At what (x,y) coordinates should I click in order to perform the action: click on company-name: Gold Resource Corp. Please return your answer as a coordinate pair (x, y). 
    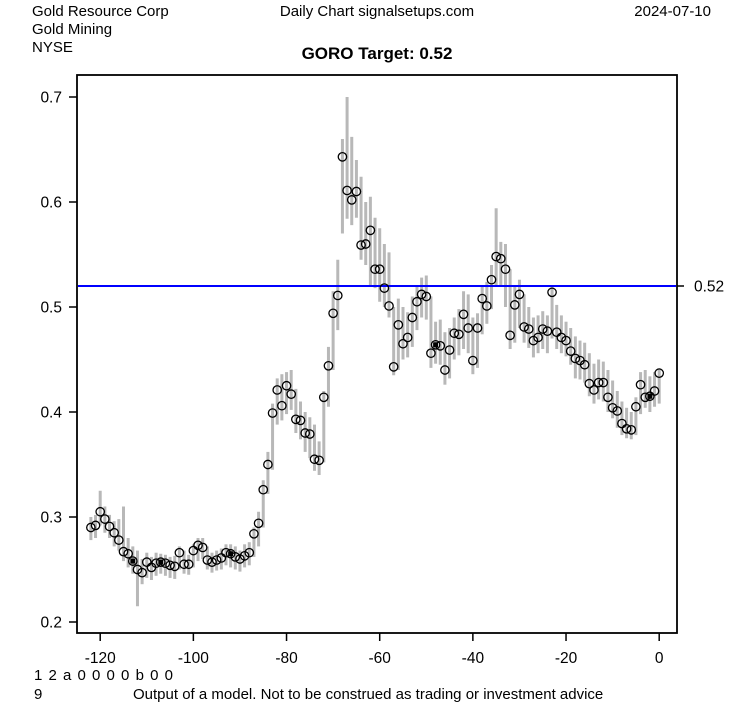
    Looking at the image, I should click on (100, 11).